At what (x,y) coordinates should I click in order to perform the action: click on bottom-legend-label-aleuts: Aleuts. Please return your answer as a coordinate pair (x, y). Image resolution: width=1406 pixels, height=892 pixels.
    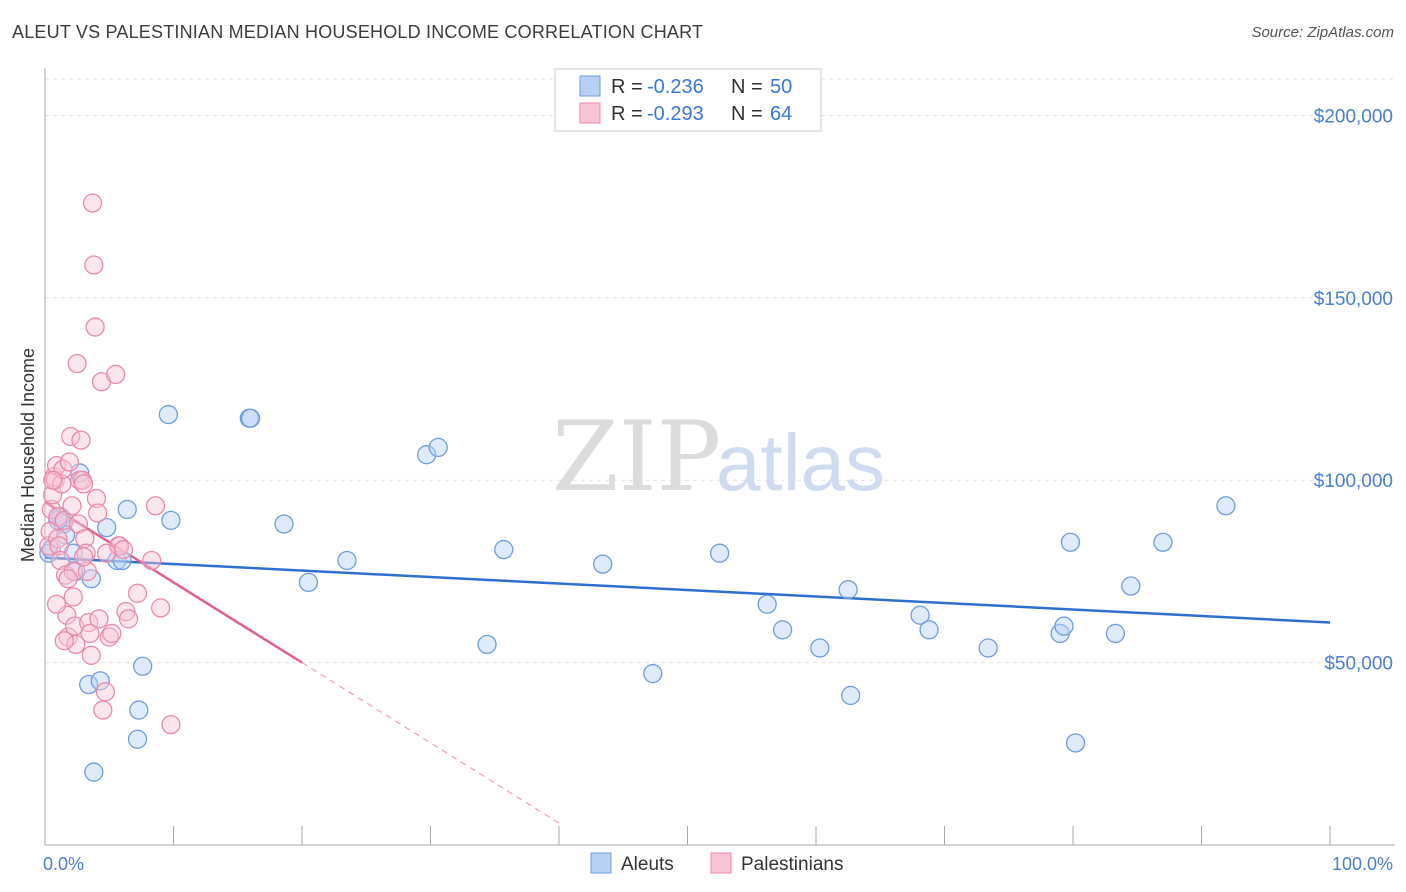
    Looking at the image, I should click on (647, 864).